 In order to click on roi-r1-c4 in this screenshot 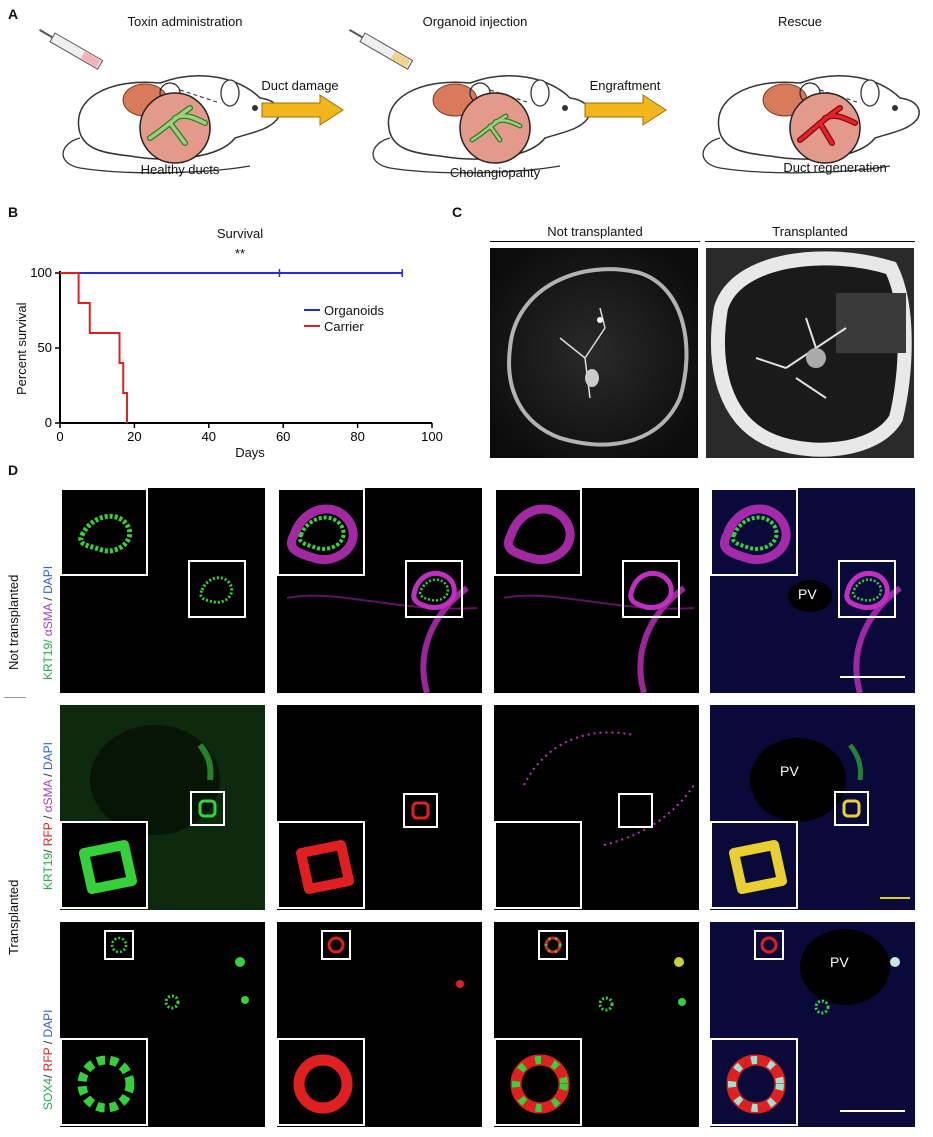, I will do `click(867, 589)`.